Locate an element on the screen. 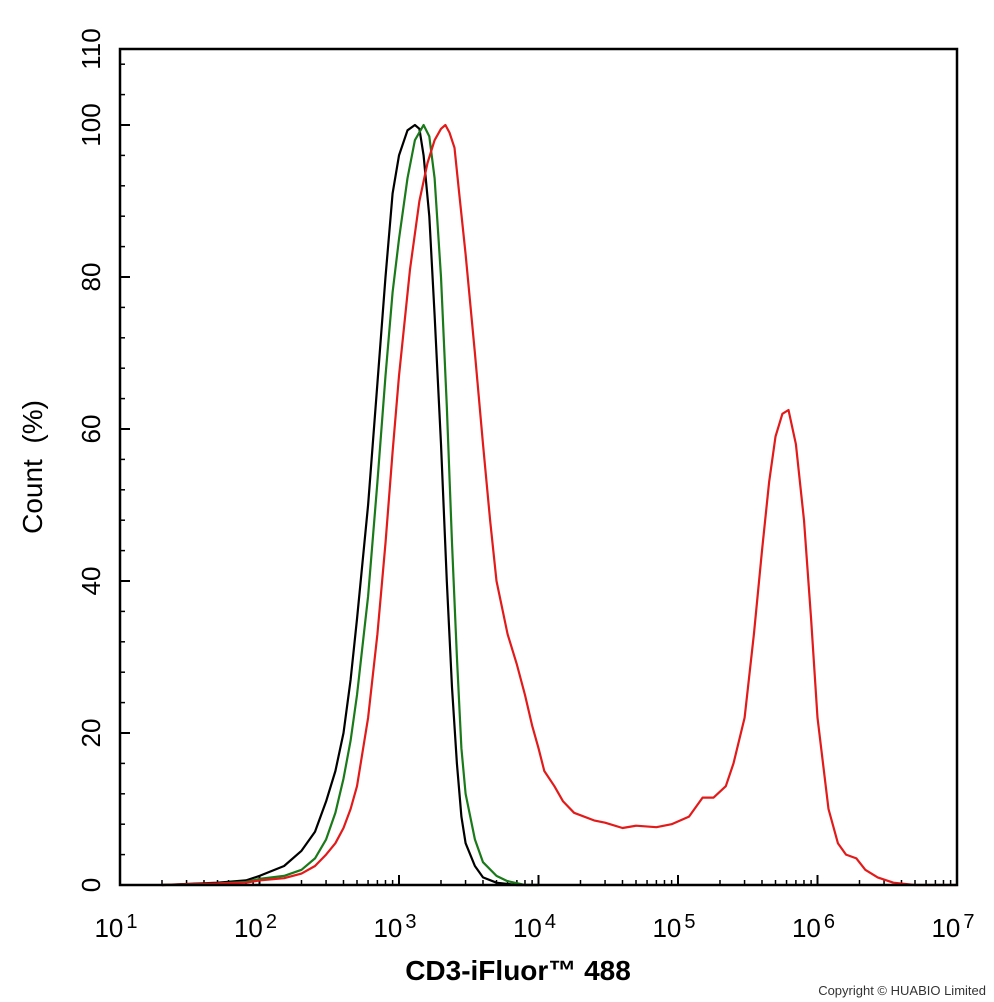 Image resolution: width=994 pixels, height=1002 pixels. x-tick-label: 10 5 is located at coordinates (673, 927).